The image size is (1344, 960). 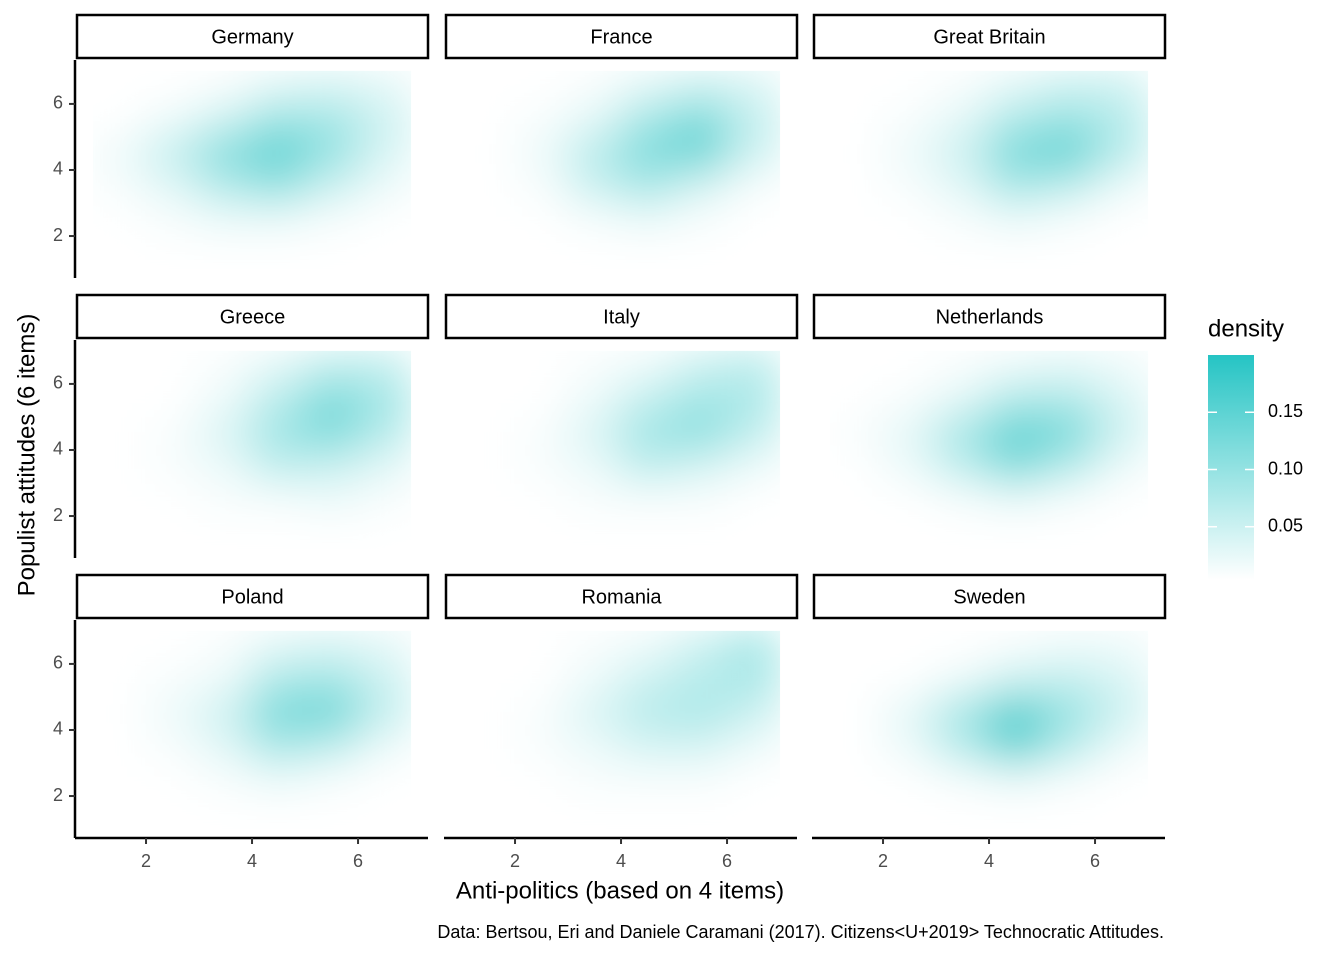 What do you see at coordinates (883, 861) in the screenshot?
I see `x-tick-label: 2` at bounding box center [883, 861].